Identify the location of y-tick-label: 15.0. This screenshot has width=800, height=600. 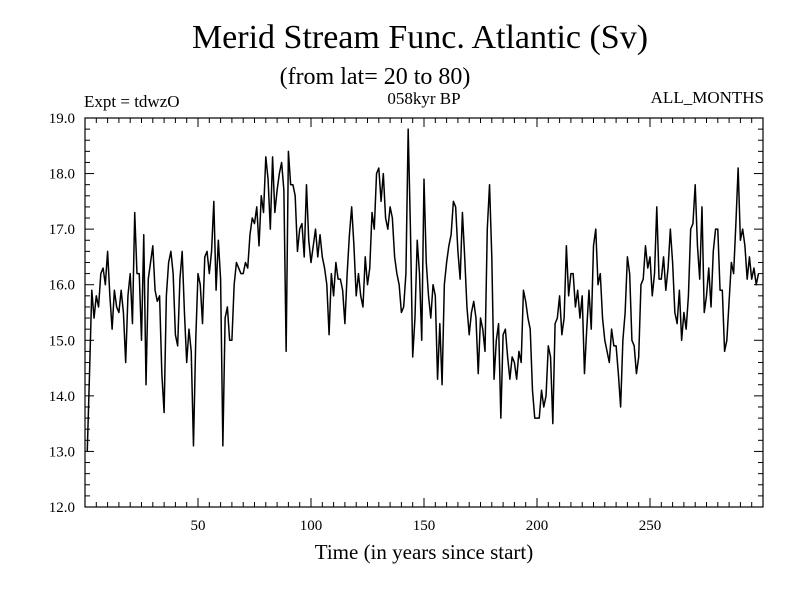
(62, 341).